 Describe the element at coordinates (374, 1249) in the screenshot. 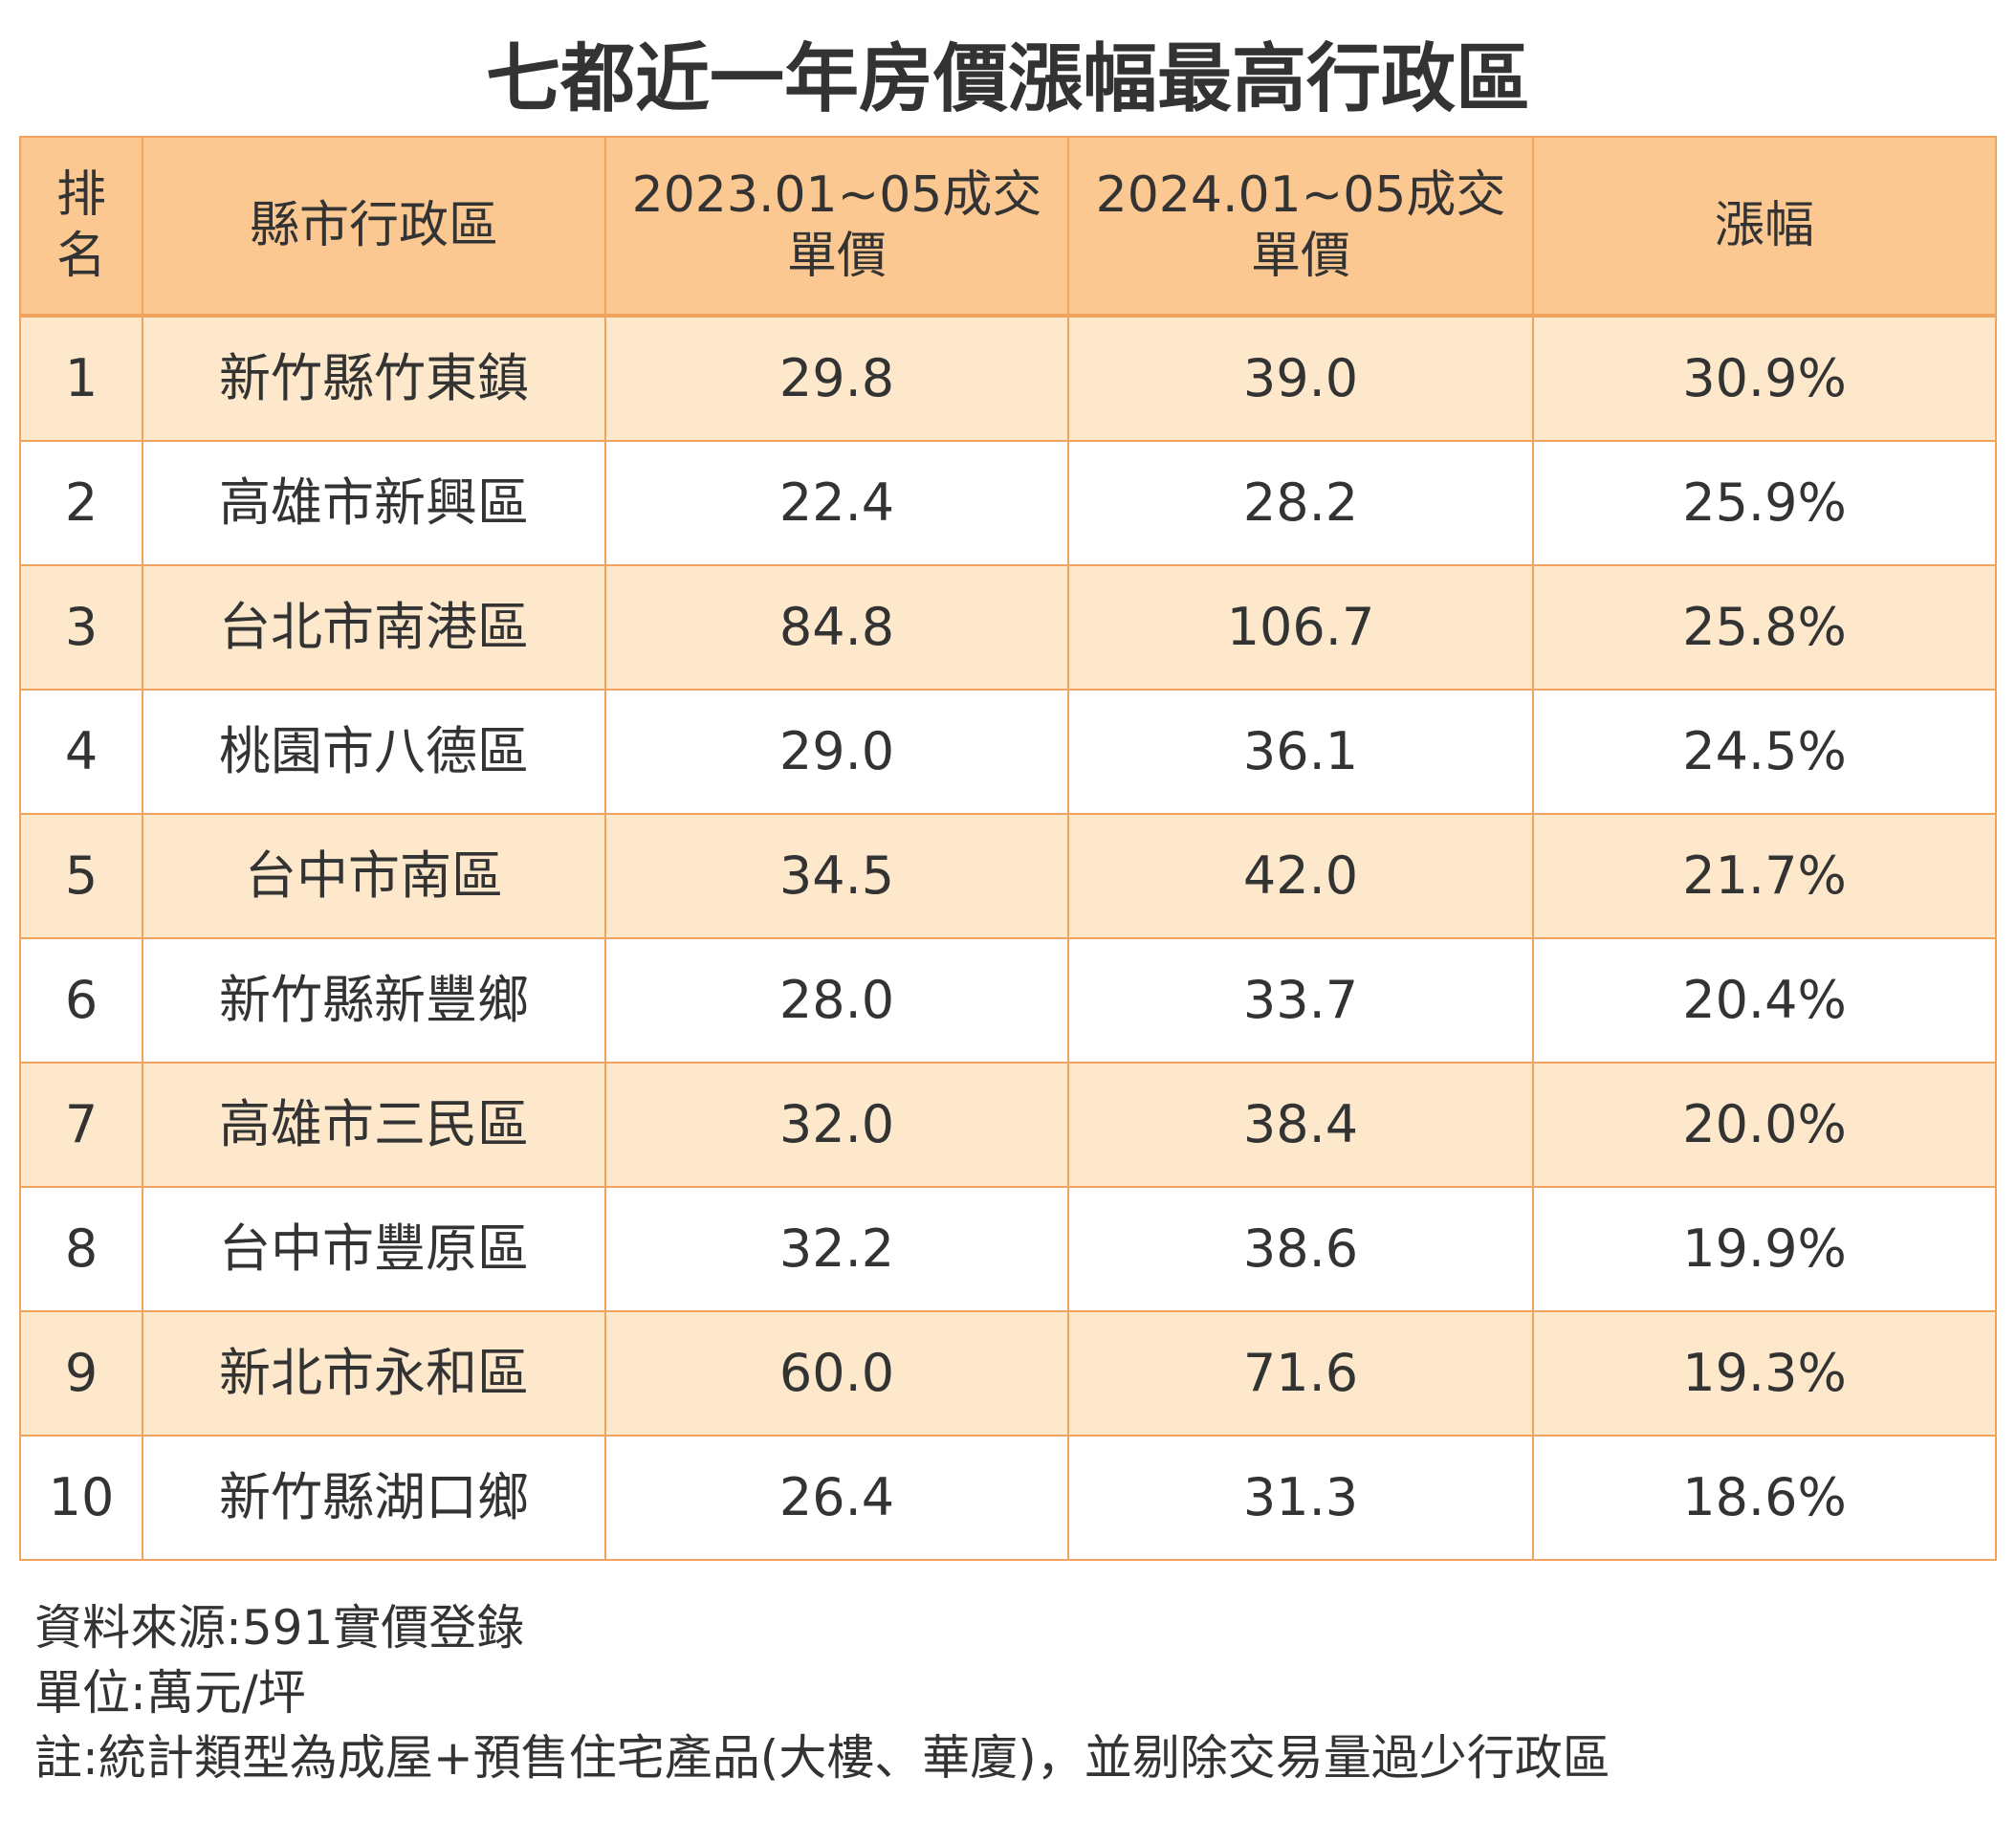

I see `district-cell: 台中市豐原區` at that location.